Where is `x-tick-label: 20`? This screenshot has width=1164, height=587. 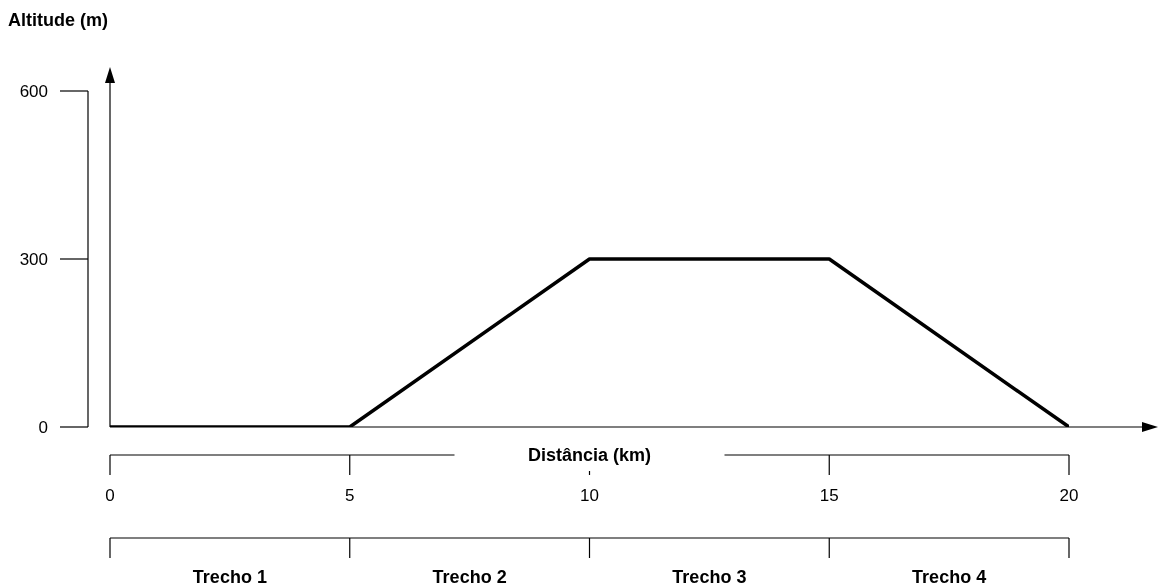 x-tick-label: 20 is located at coordinates (1069, 495).